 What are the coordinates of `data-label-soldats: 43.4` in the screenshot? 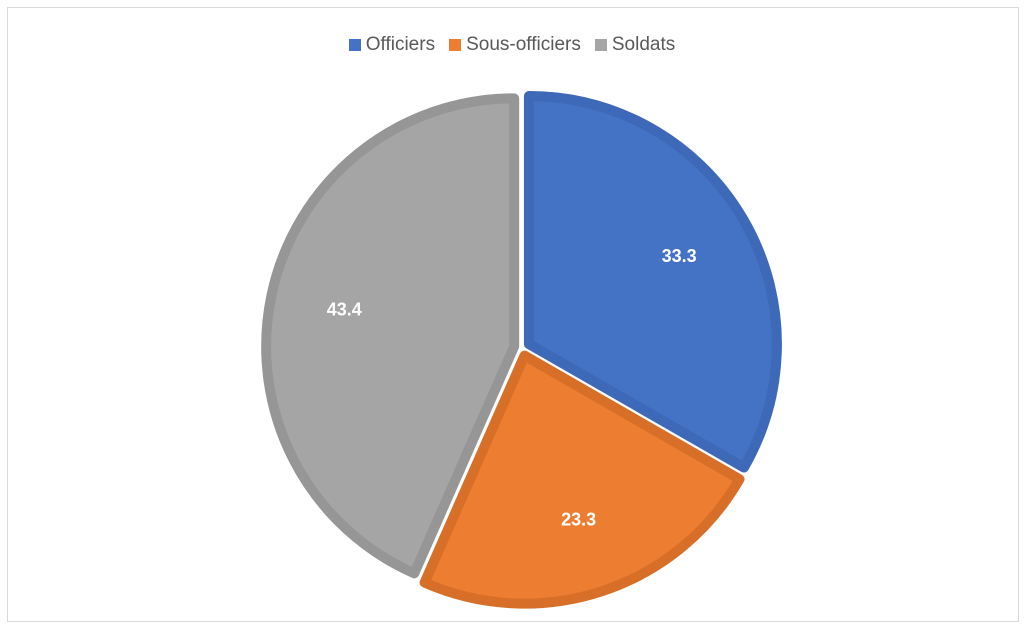 It's located at (344, 309).